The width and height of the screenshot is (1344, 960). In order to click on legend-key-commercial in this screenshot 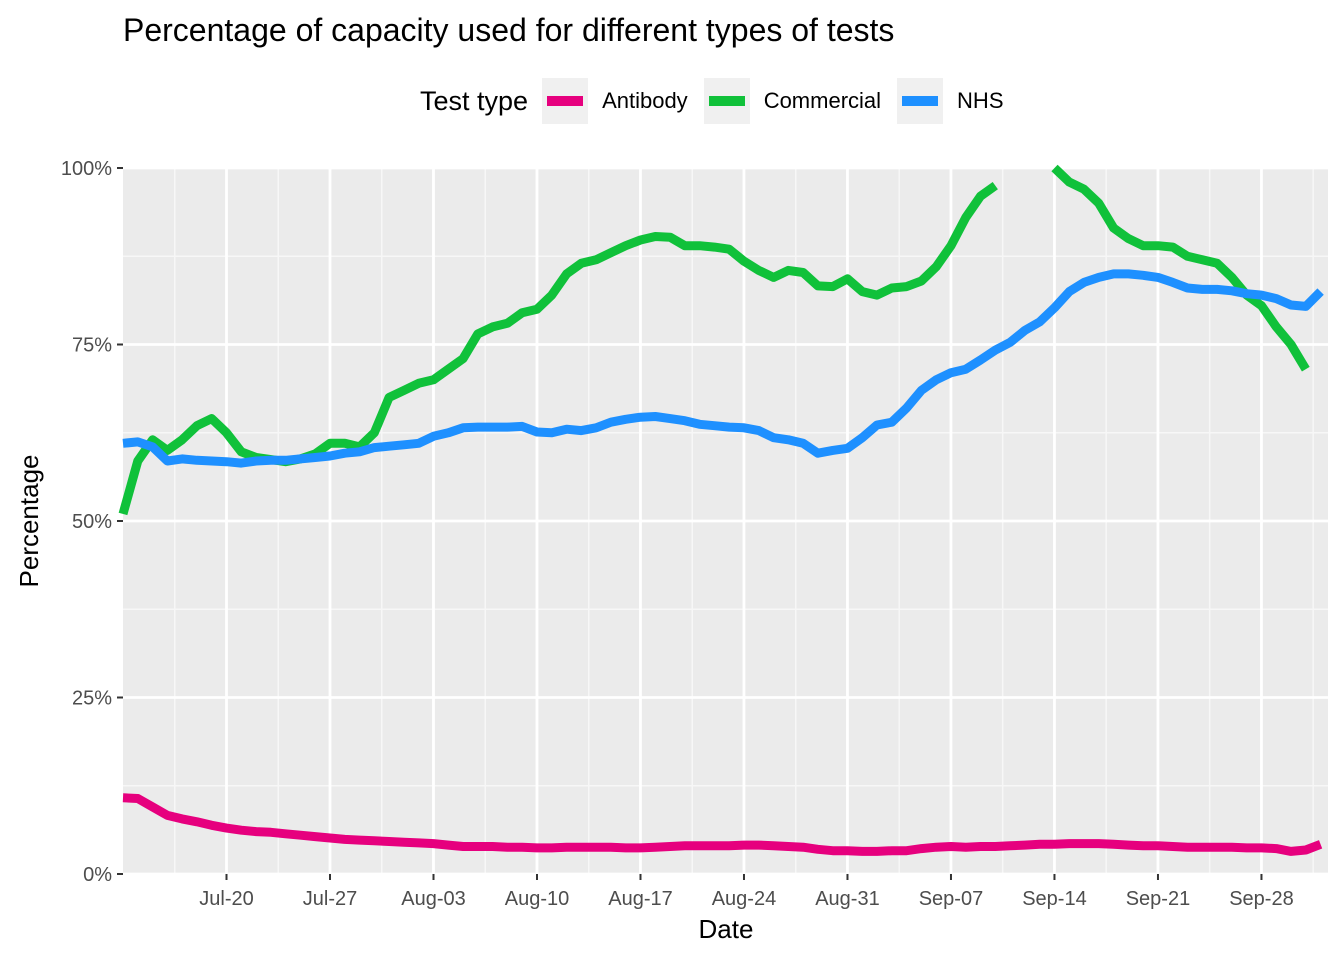, I will do `click(726, 101)`.